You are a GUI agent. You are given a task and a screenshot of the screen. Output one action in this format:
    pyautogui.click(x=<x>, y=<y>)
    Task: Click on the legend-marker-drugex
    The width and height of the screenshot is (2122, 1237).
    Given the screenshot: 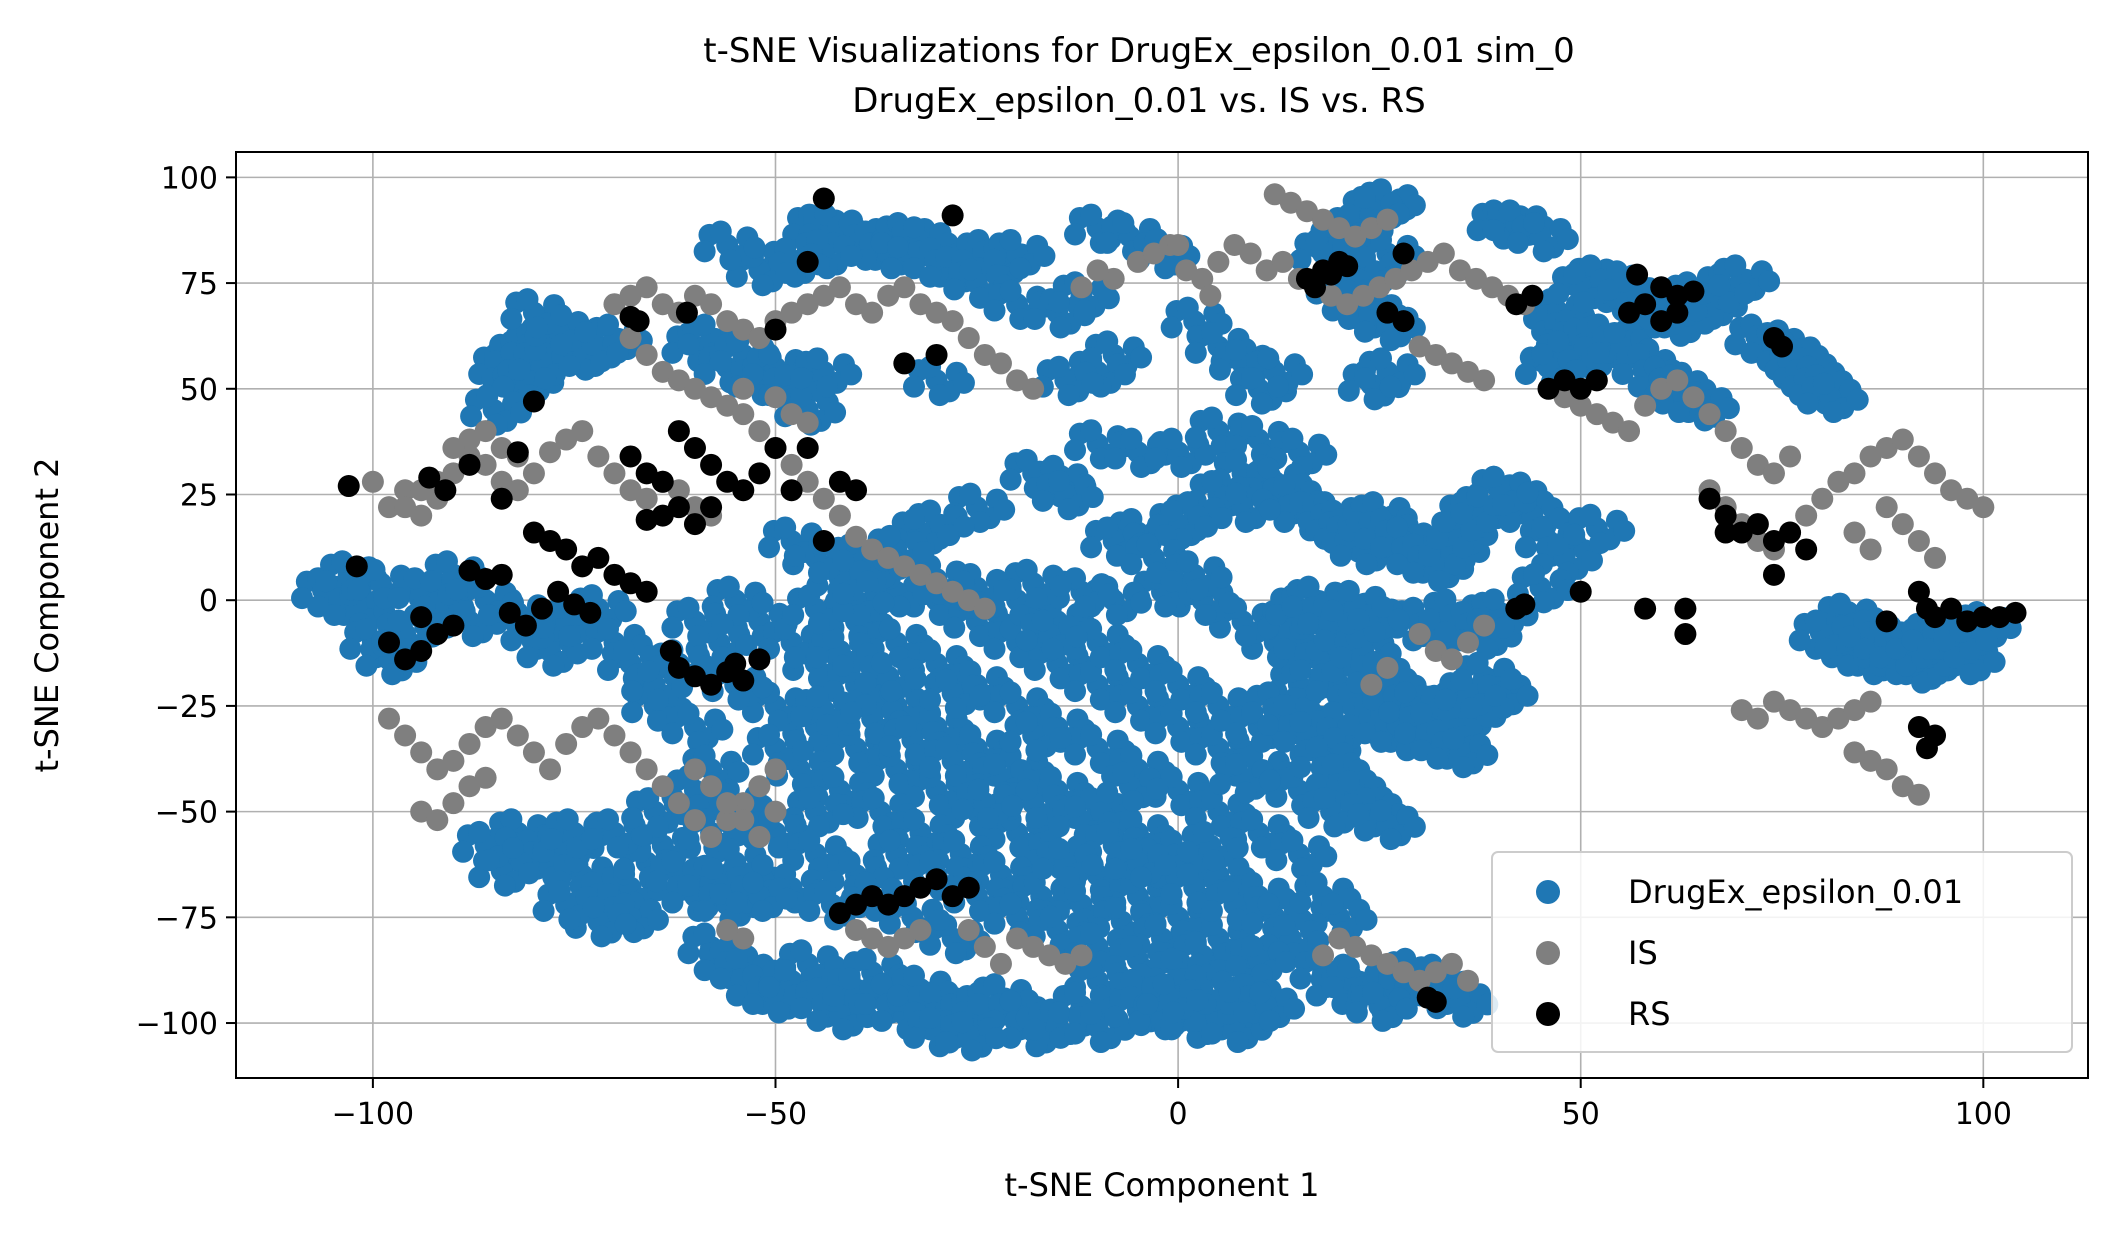 What is the action you would take?
    pyautogui.click(x=1548, y=892)
    